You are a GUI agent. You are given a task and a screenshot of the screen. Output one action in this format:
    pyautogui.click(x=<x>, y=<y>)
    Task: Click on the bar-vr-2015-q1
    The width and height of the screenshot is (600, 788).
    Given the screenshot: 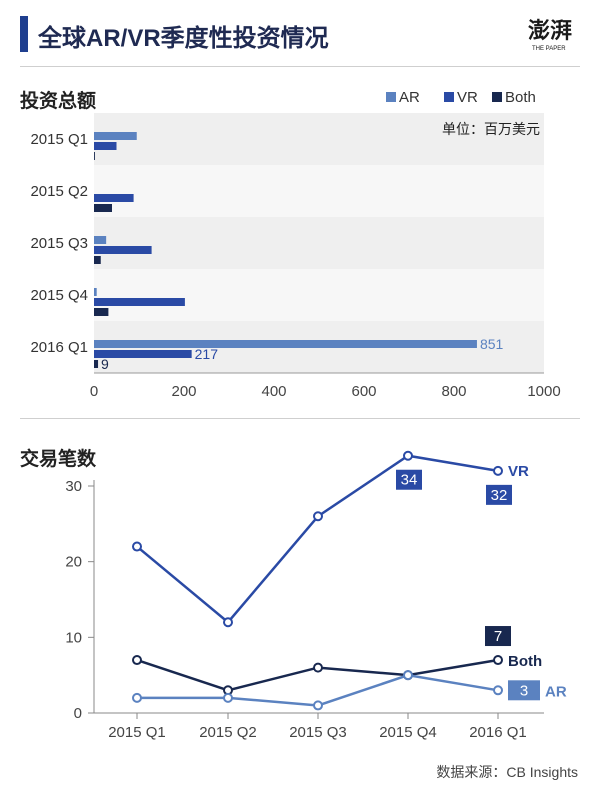 What is the action you would take?
    pyautogui.click(x=105, y=146)
    